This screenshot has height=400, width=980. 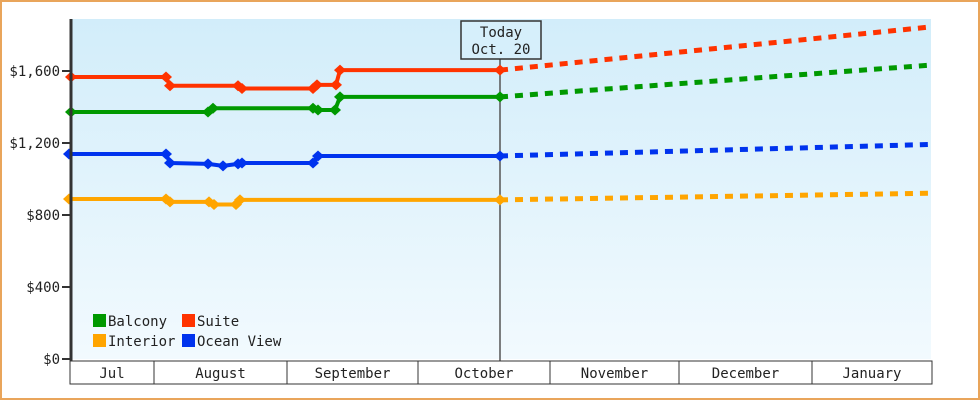 I want to click on series-balcony, so click(x=498, y=90).